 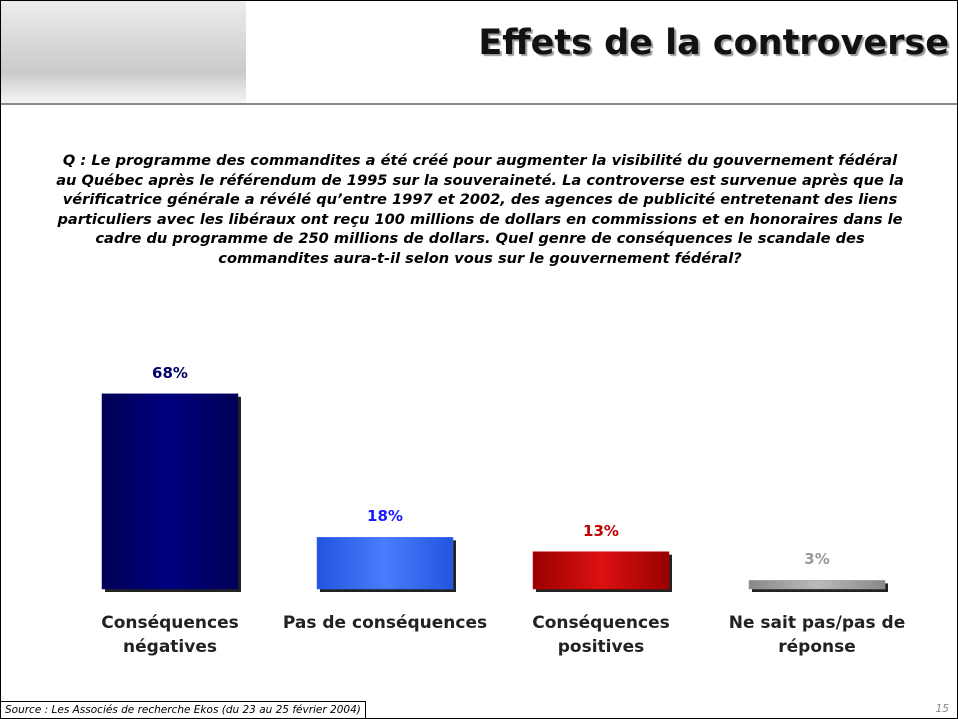 I want to click on value-label: 68%, so click(x=170, y=372).